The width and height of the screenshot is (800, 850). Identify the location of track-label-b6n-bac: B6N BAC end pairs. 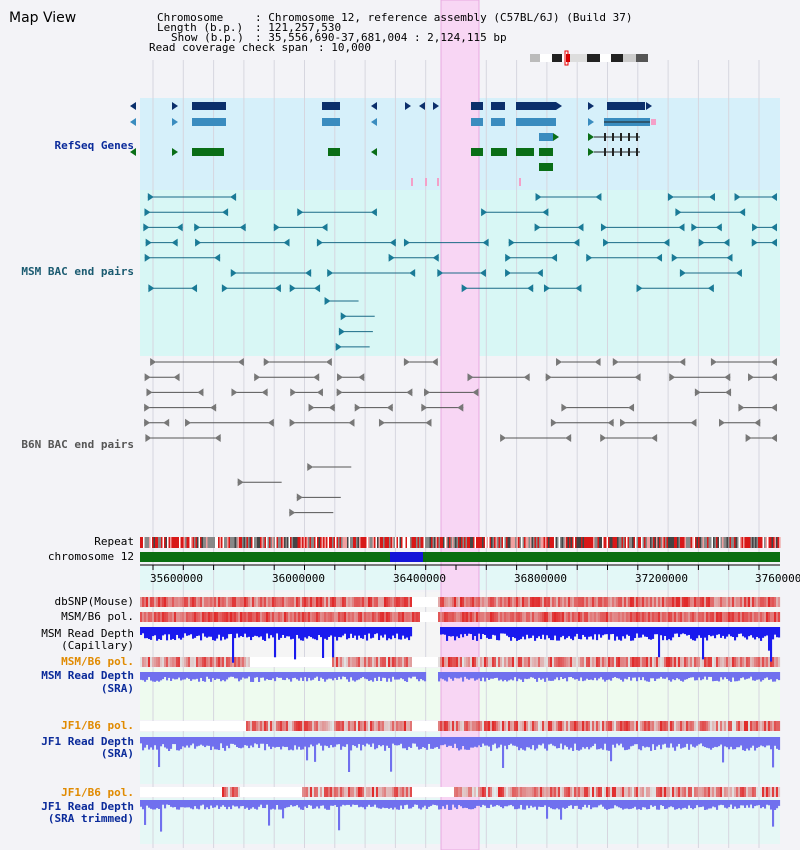
(77, 444).